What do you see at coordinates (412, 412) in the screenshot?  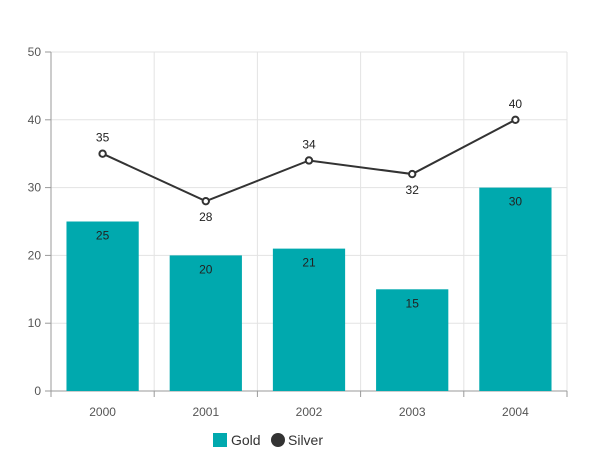 I see `x-tick-label: 2003` at bounding box center [412, 412].